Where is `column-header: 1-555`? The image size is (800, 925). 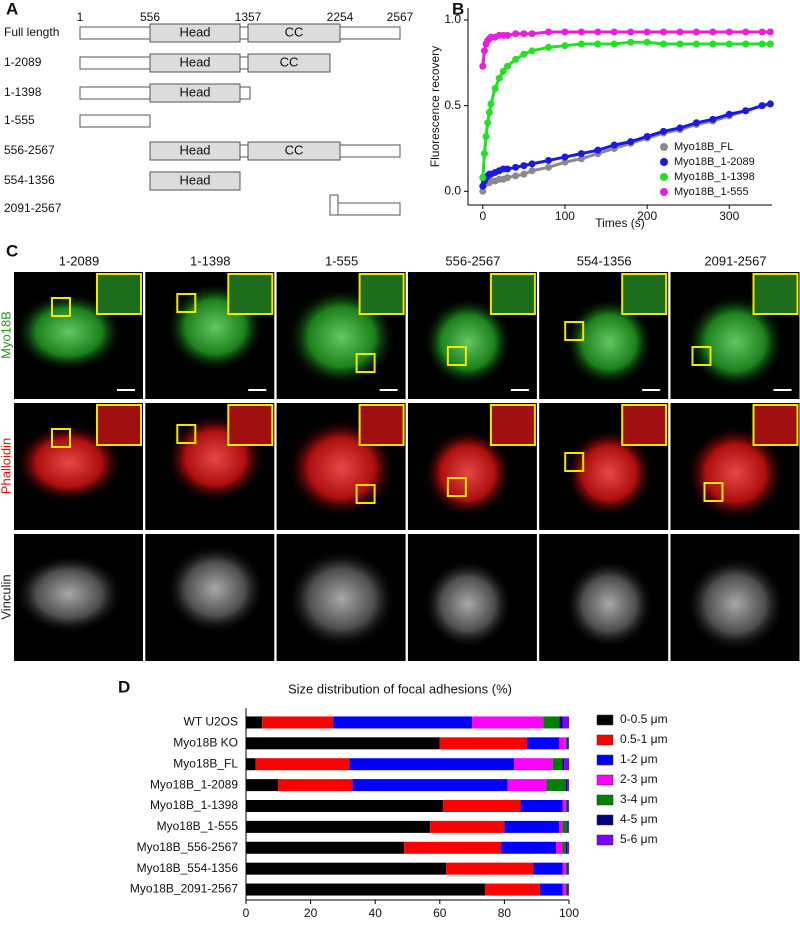 column-header: 1-555 is located at coordinates (341, 260).